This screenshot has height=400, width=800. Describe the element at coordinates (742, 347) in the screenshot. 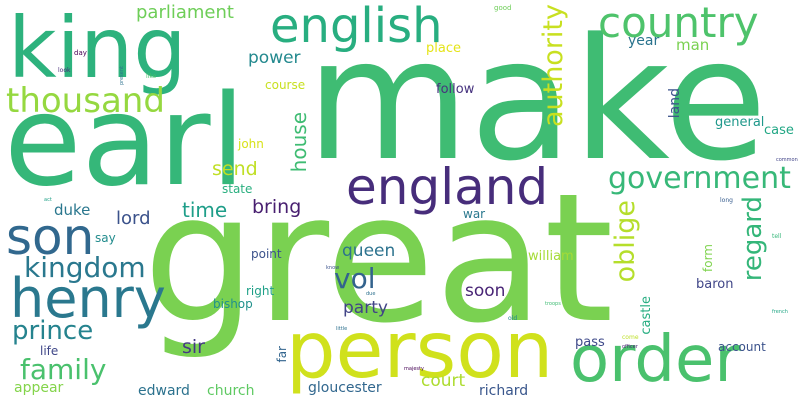

I see `word-account: account` at that location.